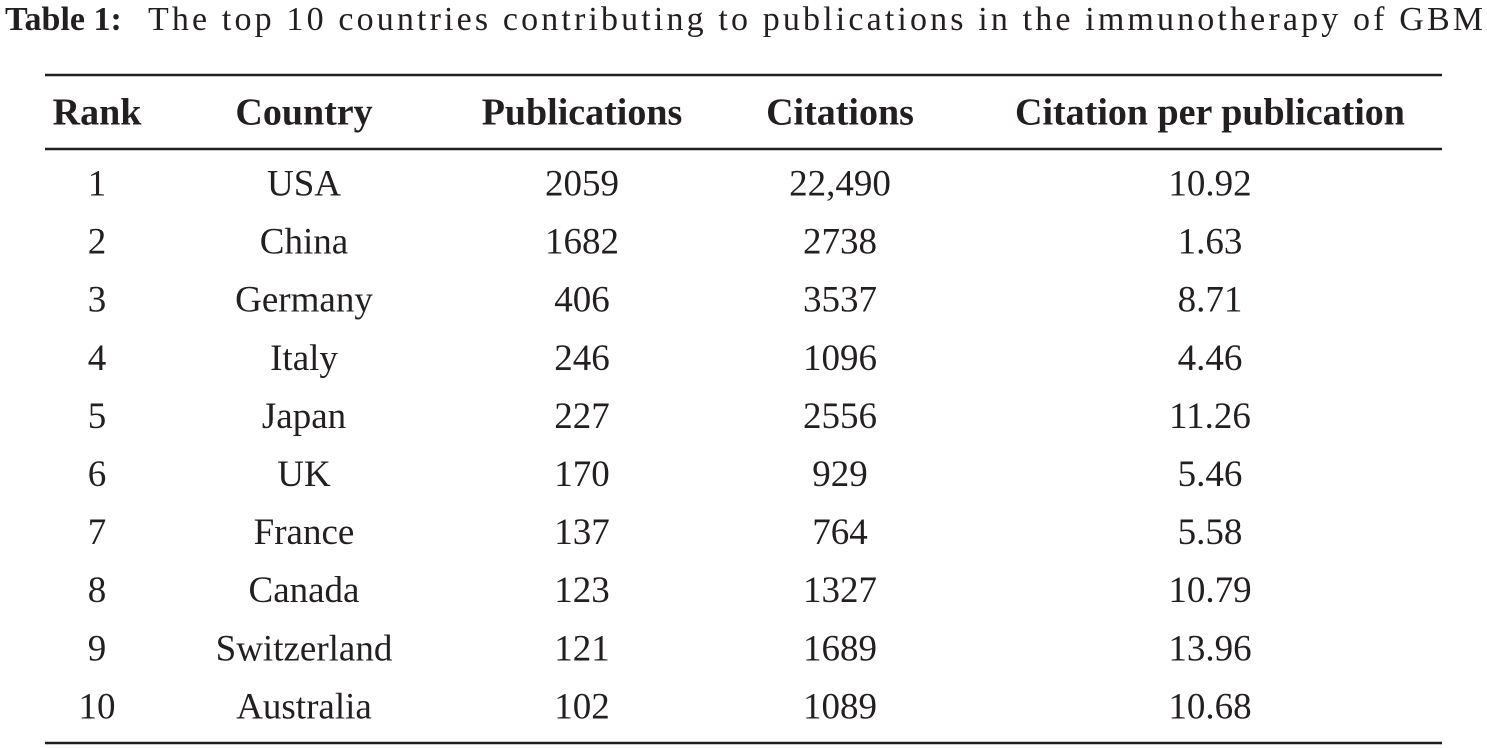  What do you see at coordinates (840, 242) in the screenshot?
I see `table-cell: 2738` at bounding box center [840, 242].